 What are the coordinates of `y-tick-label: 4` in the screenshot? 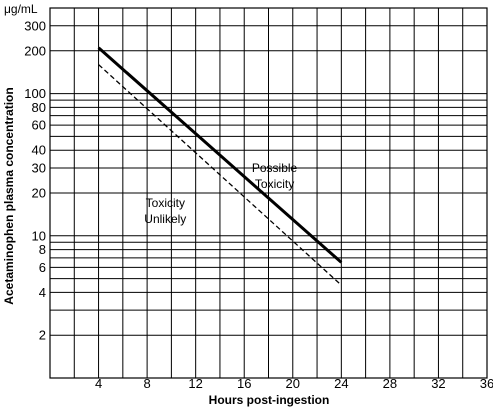 It's located at (42, 292).